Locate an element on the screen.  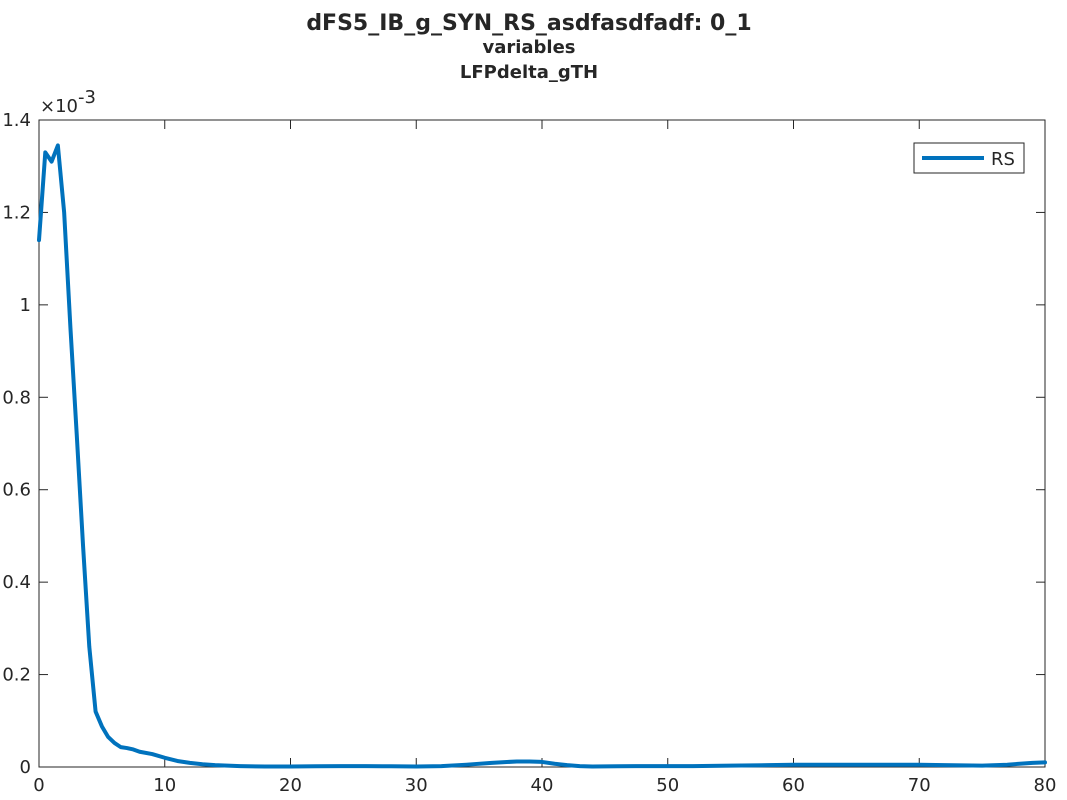
y-exponent-label: ×10 -3 is located at coordinates (68, 102).